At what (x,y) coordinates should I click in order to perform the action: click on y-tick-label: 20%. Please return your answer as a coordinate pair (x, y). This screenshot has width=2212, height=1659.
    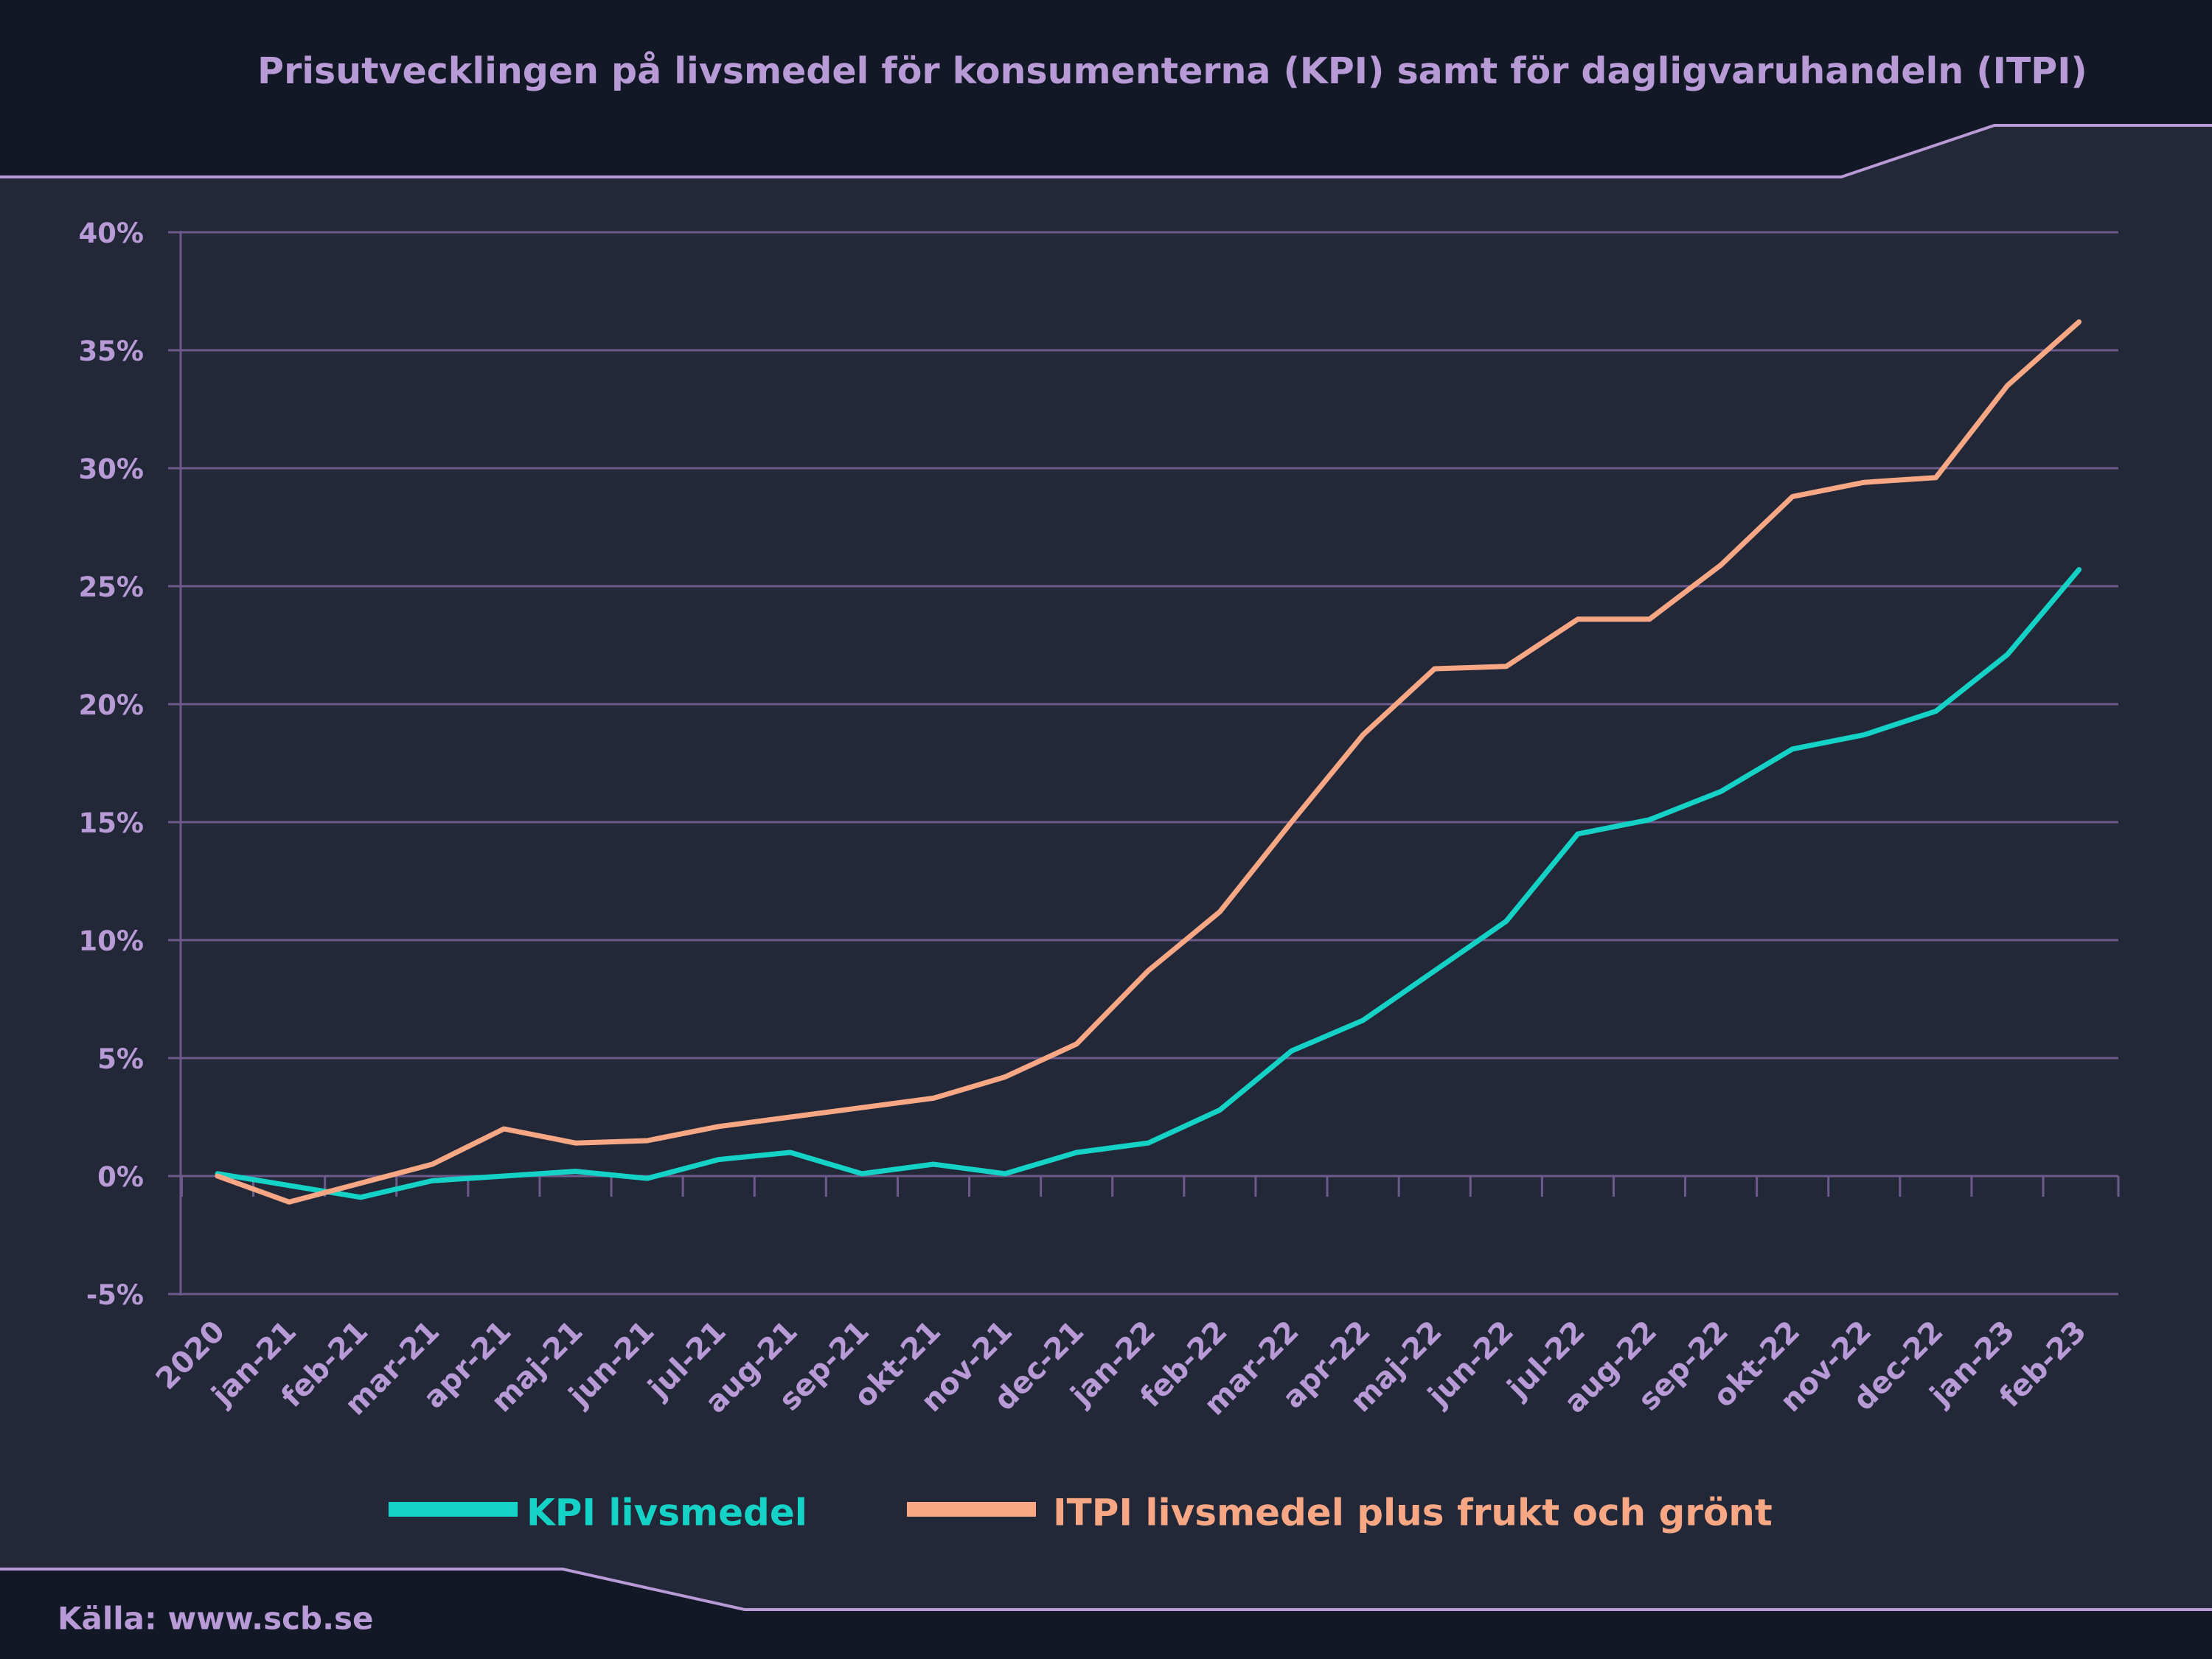
    Looking at the image, I should click on (111, 705).